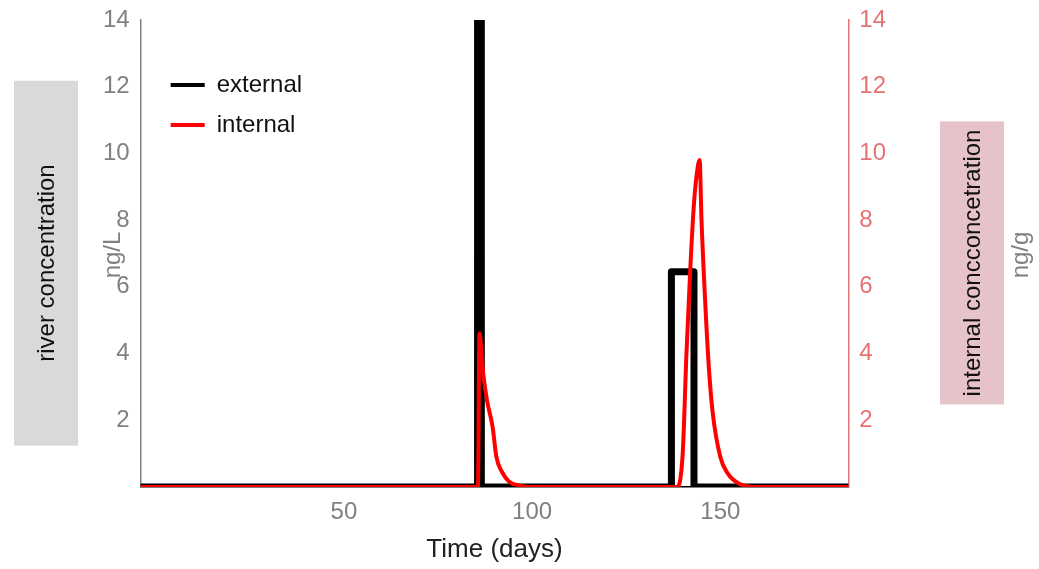  What do you see at coordinates (866, 418) in the screenshot?
I see `y2-tick-label: 2` at bounding box center [866, 418].